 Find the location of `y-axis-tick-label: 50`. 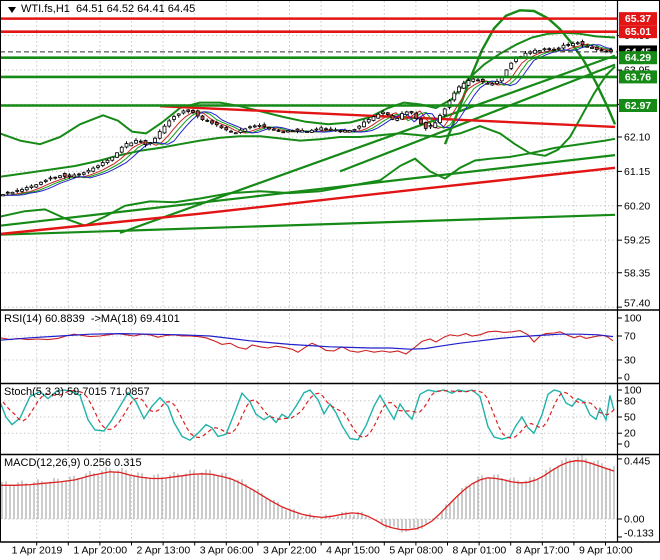

y-axis-tick-label: 50 is located at coordinates (630, 418).